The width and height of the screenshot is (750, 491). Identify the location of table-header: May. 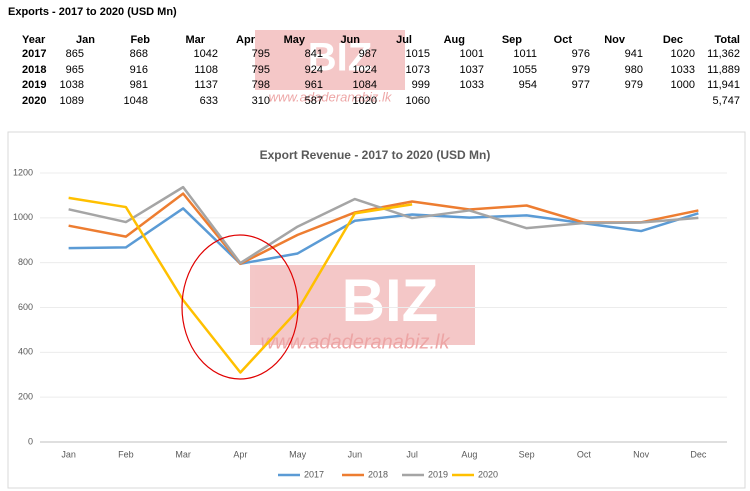
(295, 40).